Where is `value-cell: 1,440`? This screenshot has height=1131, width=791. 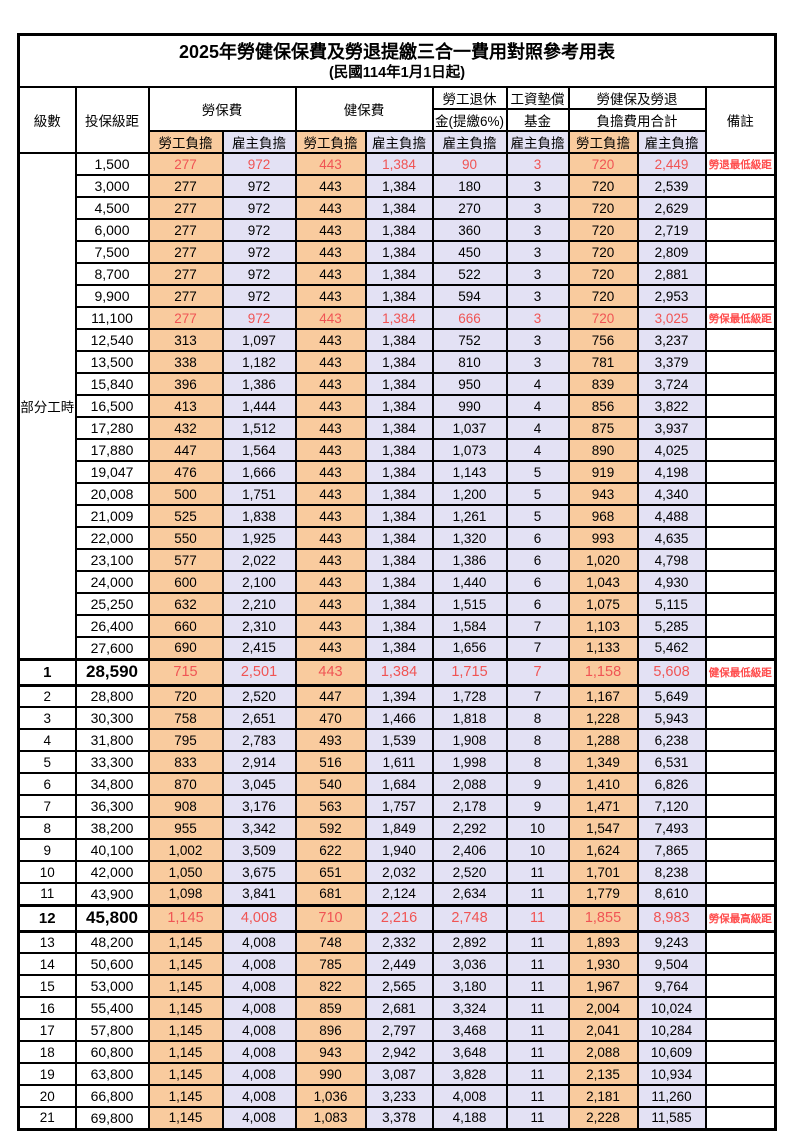 value-cell: 1,440 is located at coordinates (469, 582).